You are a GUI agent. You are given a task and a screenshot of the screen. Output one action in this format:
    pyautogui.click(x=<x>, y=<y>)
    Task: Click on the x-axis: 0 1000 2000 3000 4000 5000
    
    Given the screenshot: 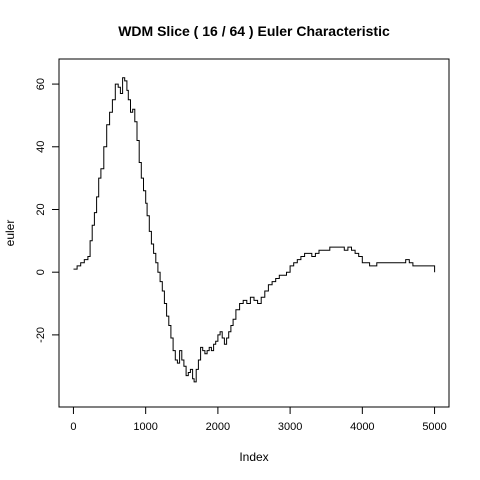 What is the action you would take?
    pyautogui.click(x=258, y=419)
    